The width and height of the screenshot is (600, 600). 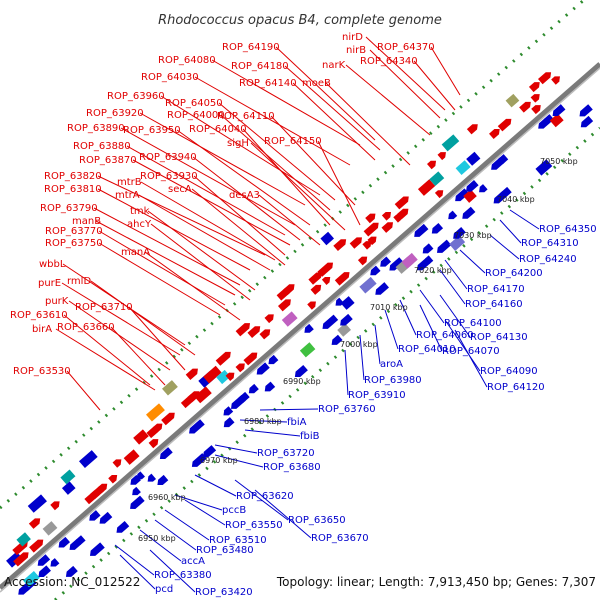 What do you see at coordinates (433, 270) in the screenshot?
I see `tick-label: 7020 kbp` at bounding box center [433, 270].